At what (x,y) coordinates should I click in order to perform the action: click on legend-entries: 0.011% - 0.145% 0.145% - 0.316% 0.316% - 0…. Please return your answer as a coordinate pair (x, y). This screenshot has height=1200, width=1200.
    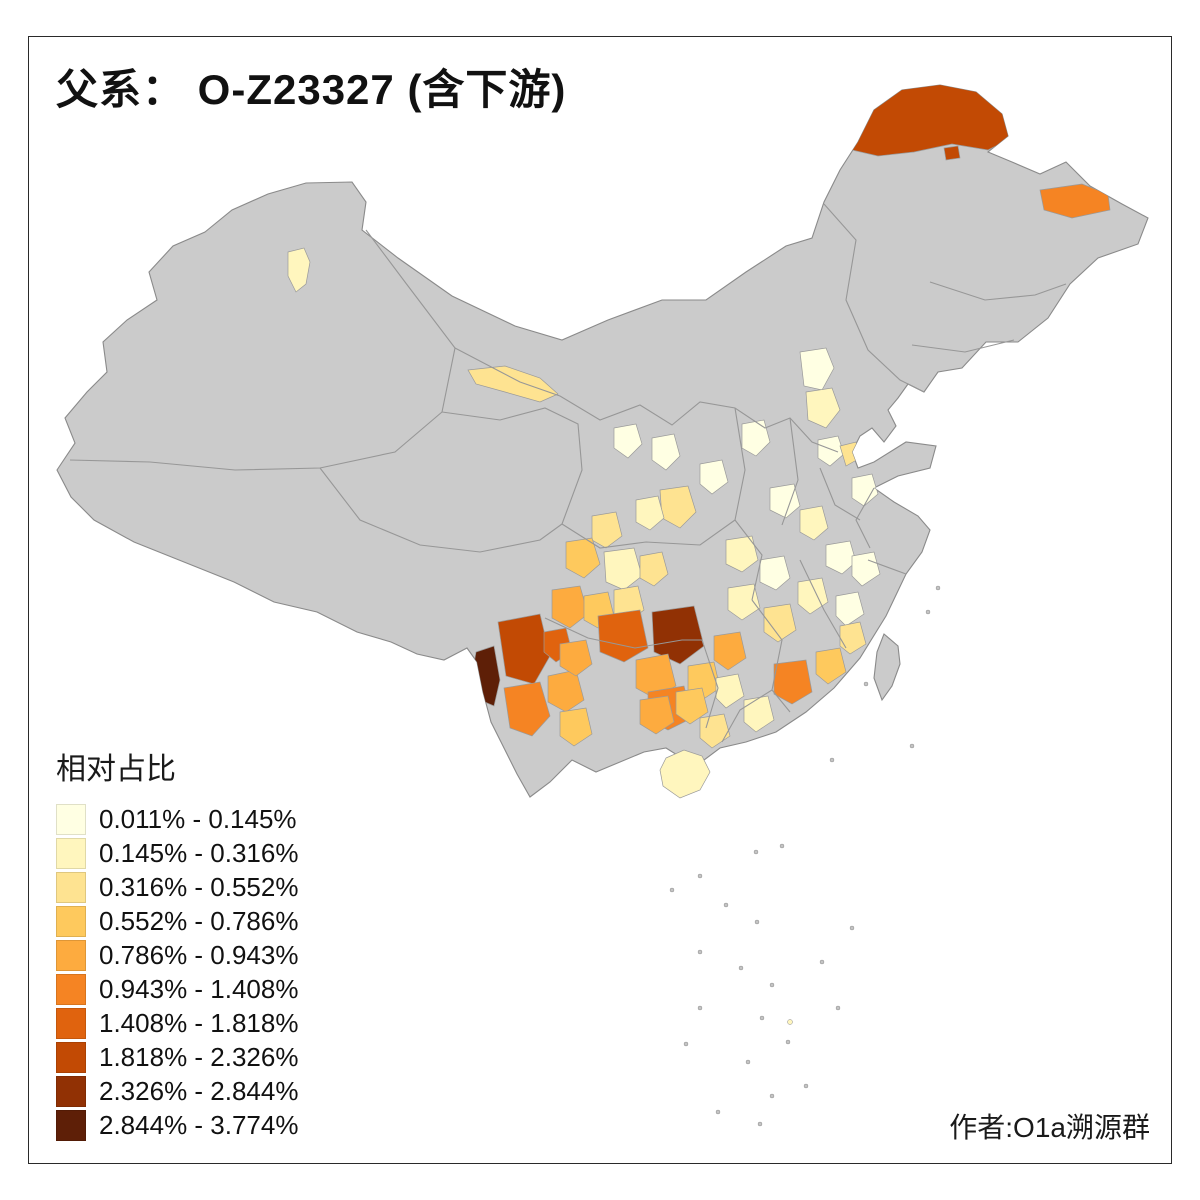
    Looking at the image, I should click on (177, 972).